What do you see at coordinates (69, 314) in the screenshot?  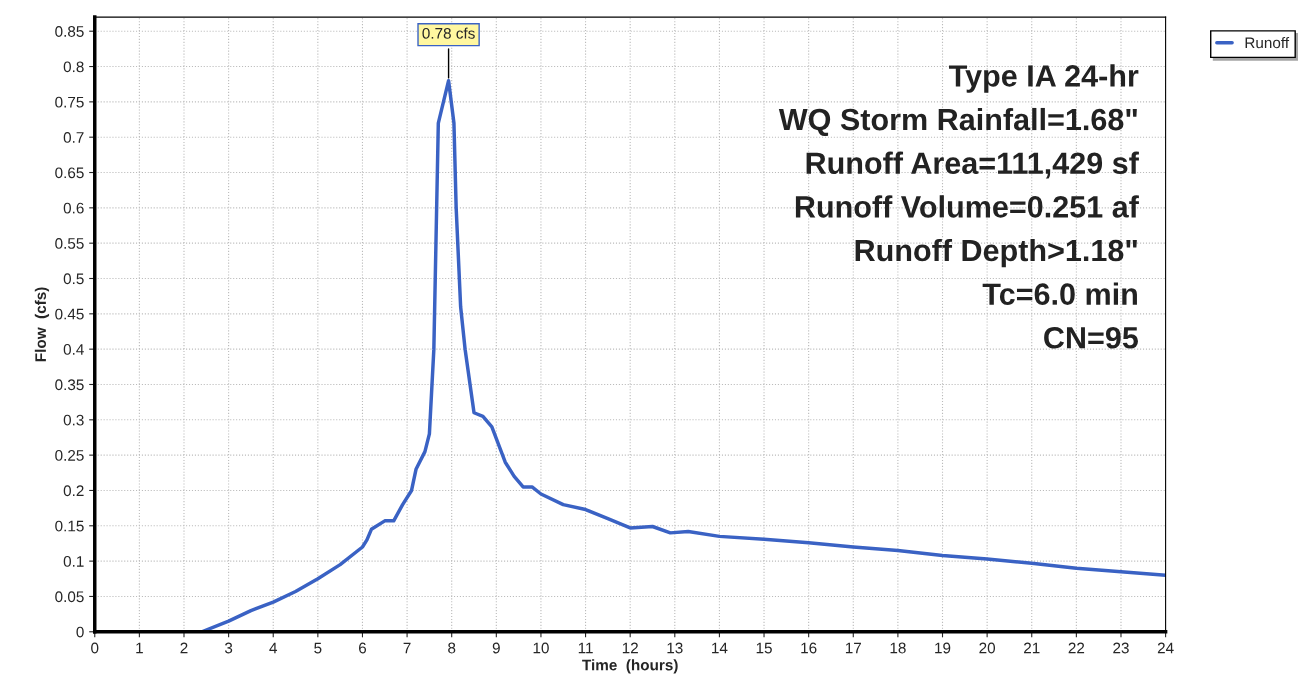 I see `y-tick-label: 0.45` at bounding box center [69, 314].